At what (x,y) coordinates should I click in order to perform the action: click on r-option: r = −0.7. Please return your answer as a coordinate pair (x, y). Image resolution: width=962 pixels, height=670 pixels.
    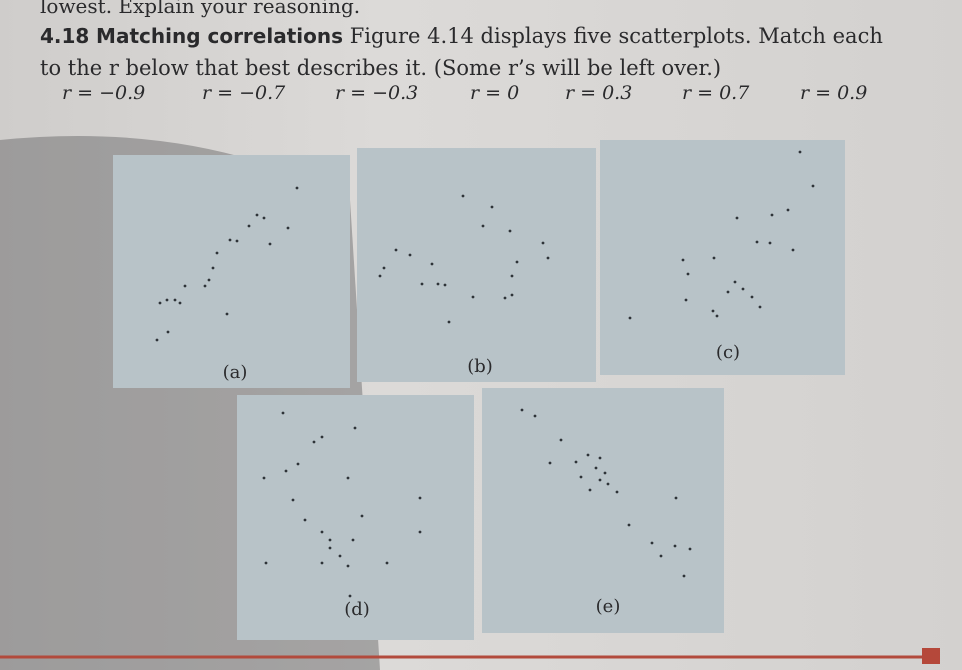
    Looking at the image, I should click on (244, 93).